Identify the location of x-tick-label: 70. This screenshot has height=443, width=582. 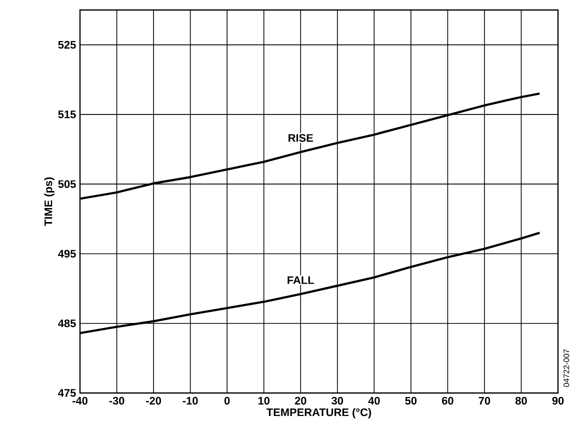
(484, 400).